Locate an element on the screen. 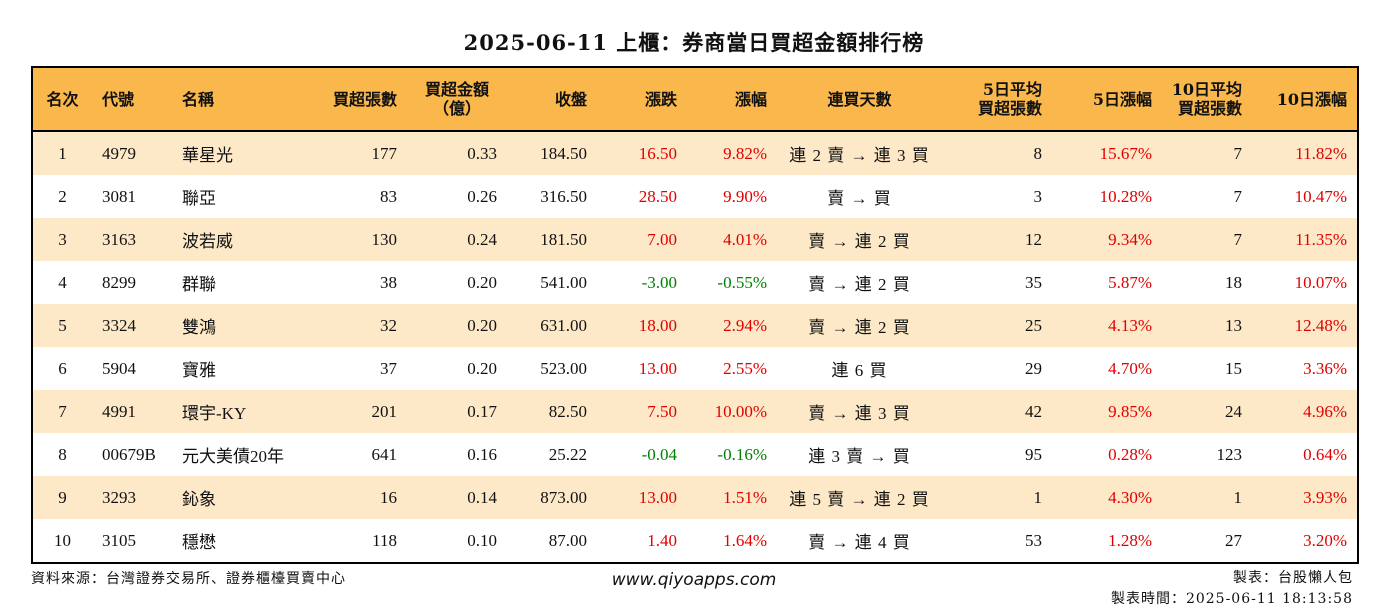 The width and height of the screenshot is (1388, 612). cell-pct10: 12.48% is located at coordinates (1305, 325).